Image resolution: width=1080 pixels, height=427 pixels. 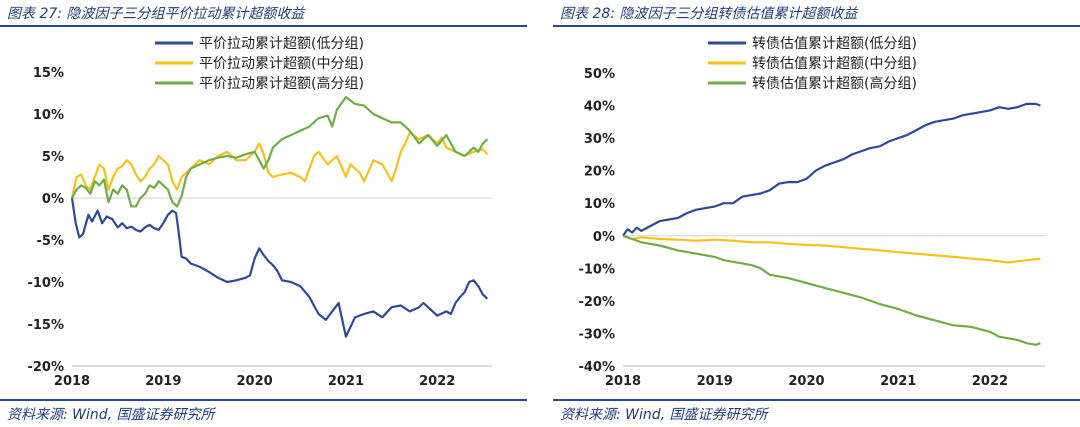 I want to click on legend-label: 转债估值累计超额(中分组), so click(x=834, y=64).